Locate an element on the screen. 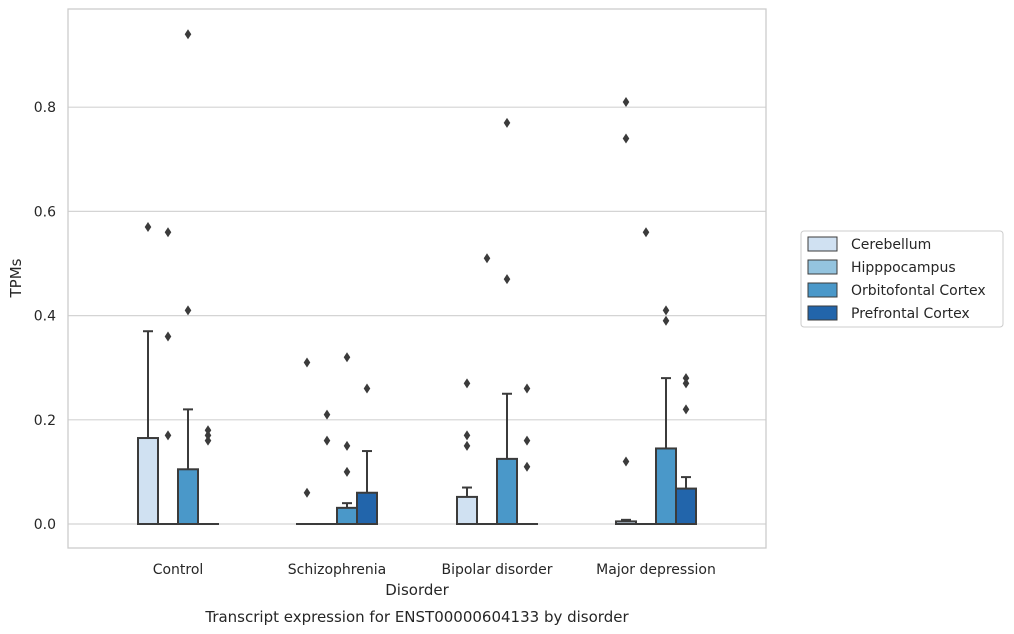  x-tick-label: Control is located at coordinates (178, 570).